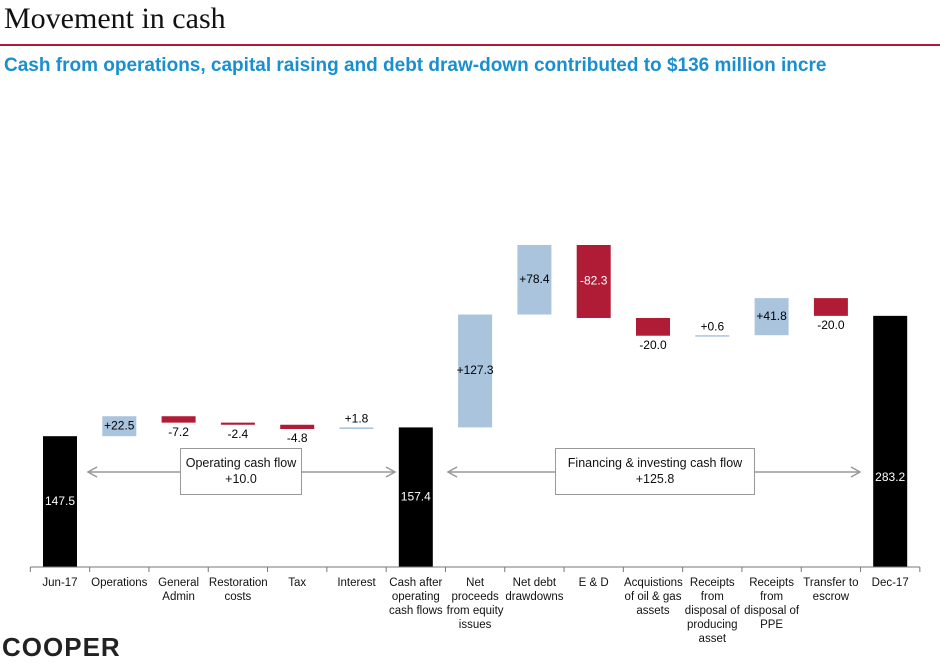  What do you see at coordinates (115, 18) in the screenshot?
I see `title: Movement in cash` at bounding box center [115, 18].